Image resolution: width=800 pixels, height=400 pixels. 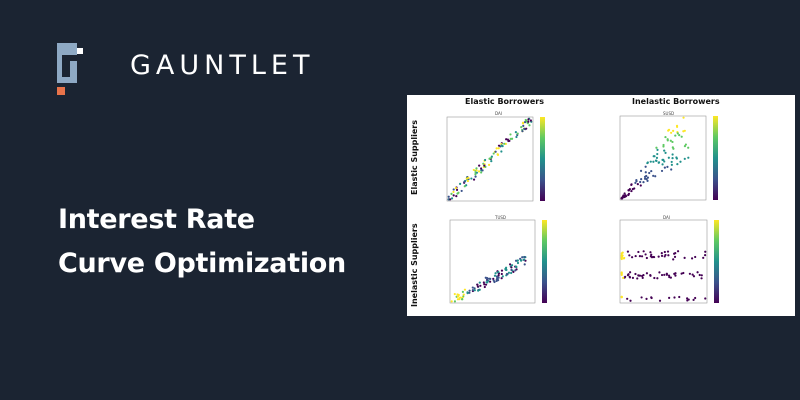 I want to click on column-title-inelastic-borrowers: Inelastic Borrowers, so click(x=676, y=101).